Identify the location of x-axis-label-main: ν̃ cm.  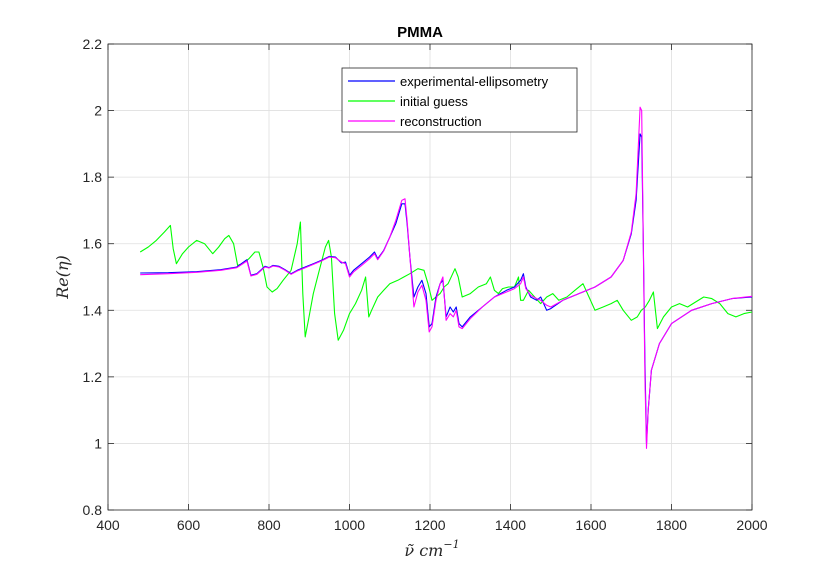
(423, 550).